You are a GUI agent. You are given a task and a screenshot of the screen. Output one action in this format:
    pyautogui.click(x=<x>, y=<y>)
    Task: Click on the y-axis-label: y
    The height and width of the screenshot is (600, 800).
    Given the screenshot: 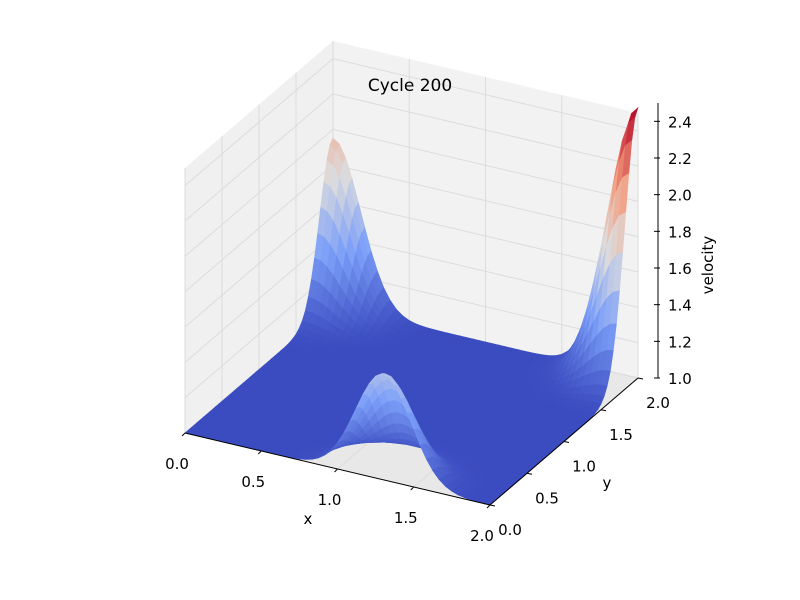 What is the action you would take?
    pyautogui.click(x=607, y=483)
    